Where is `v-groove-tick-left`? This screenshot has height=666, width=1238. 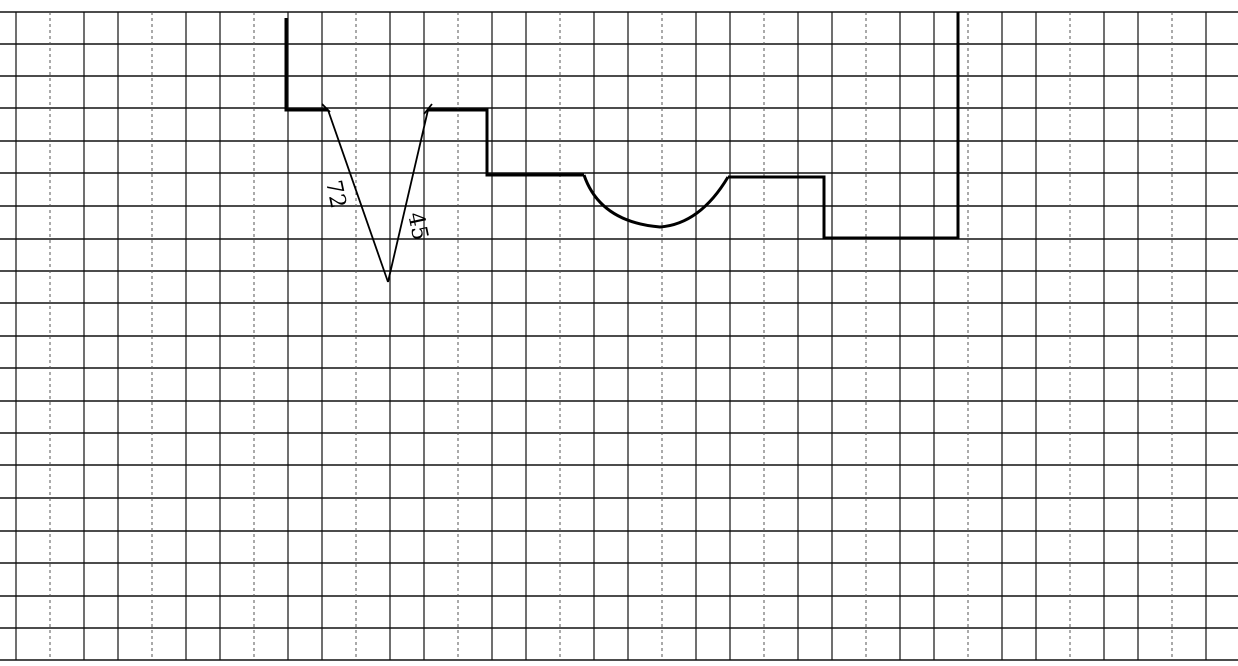
v-groove-tick-left is located at coordinates (326, 108).